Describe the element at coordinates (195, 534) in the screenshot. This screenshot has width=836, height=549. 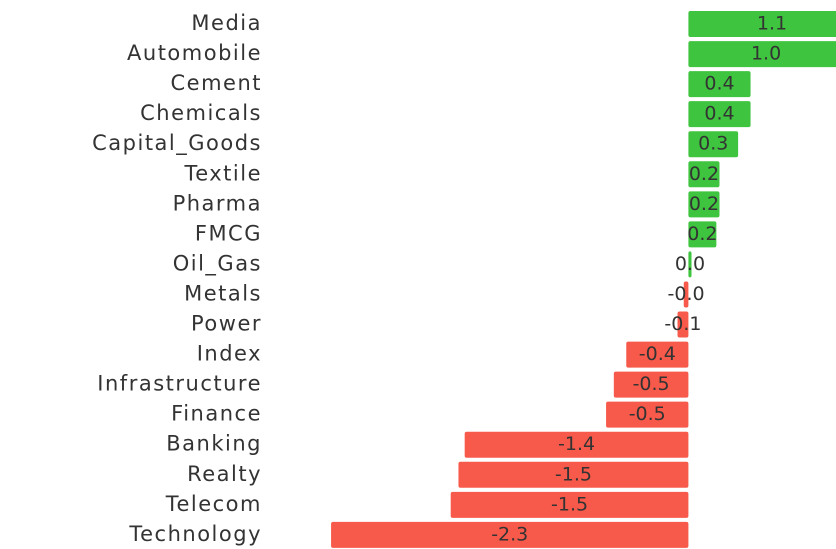
I see `category-label: Technology` at that location.